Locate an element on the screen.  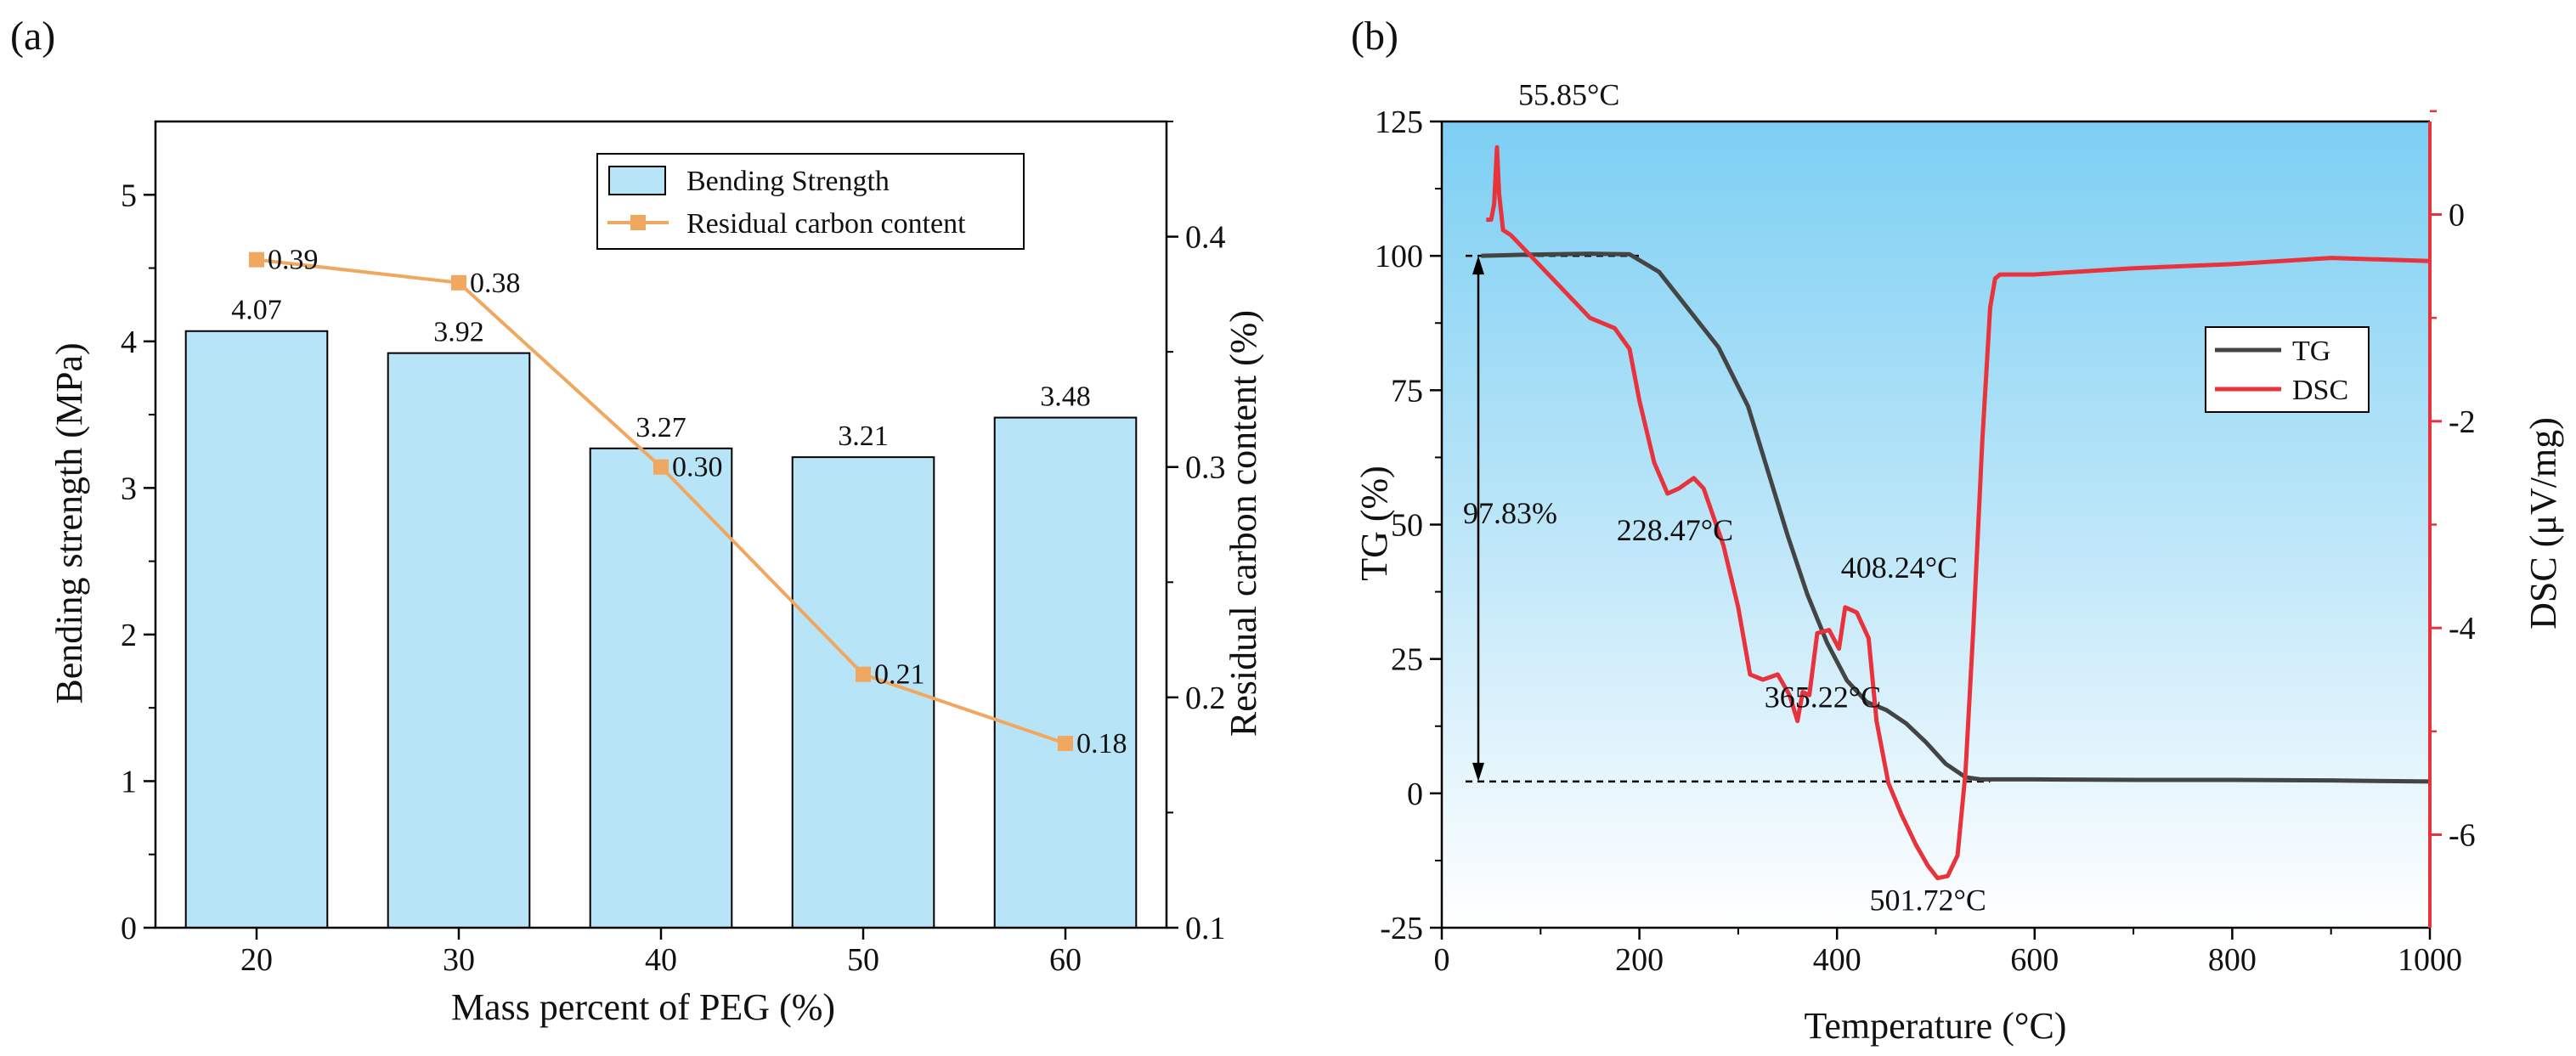
a-legend-line-label: Residual carbon content is located at coordinates (826, 224).